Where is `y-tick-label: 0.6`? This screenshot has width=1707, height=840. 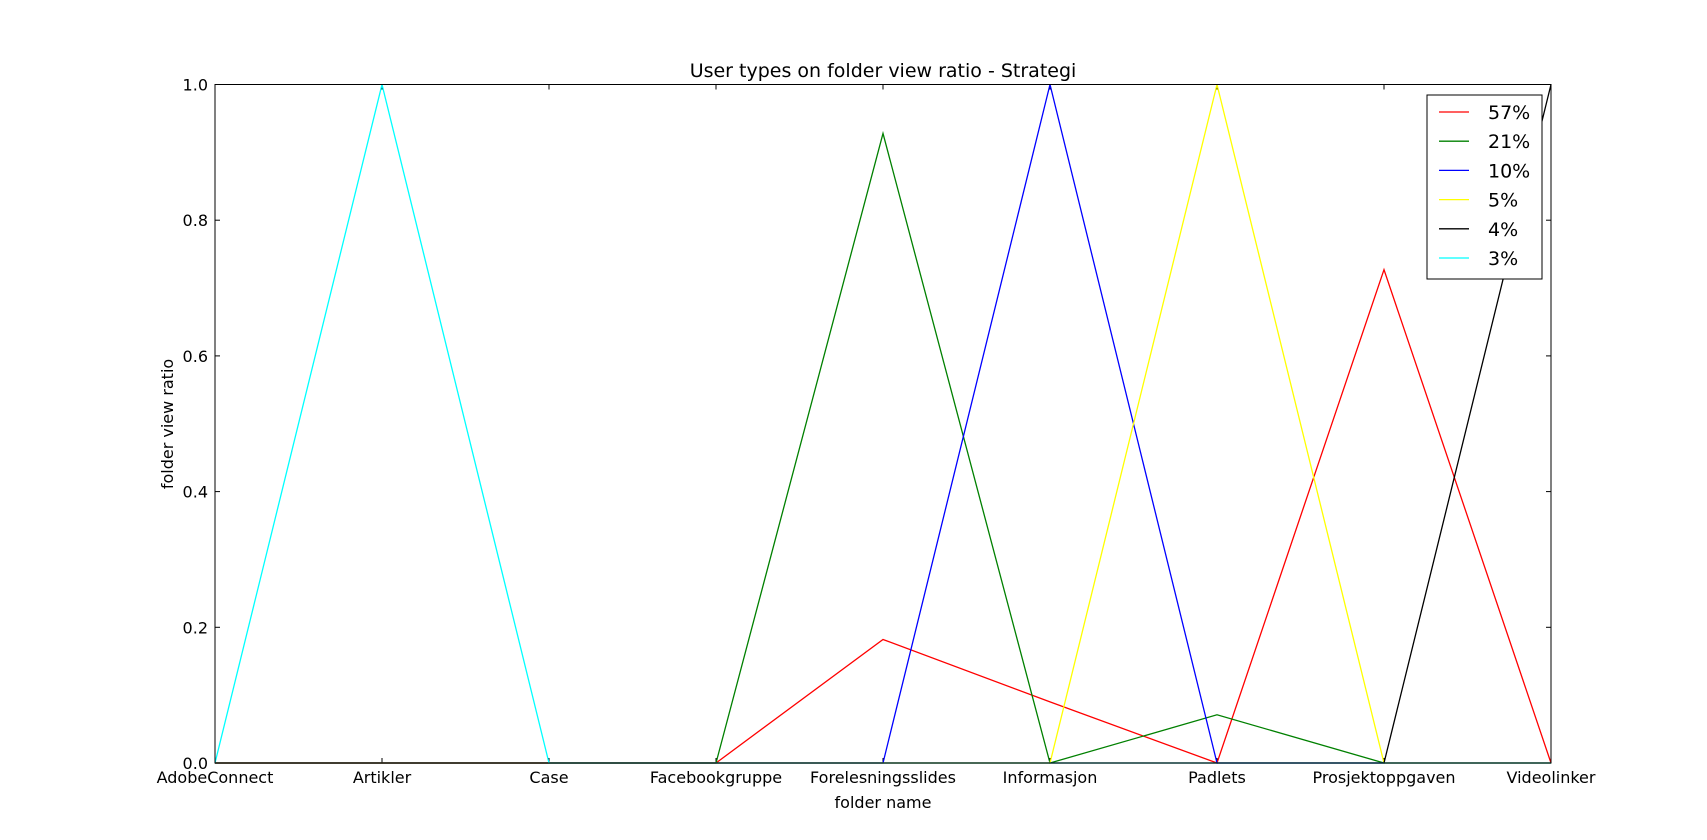
y-tick-label: 0.6 is located at coordinates (195, 356).